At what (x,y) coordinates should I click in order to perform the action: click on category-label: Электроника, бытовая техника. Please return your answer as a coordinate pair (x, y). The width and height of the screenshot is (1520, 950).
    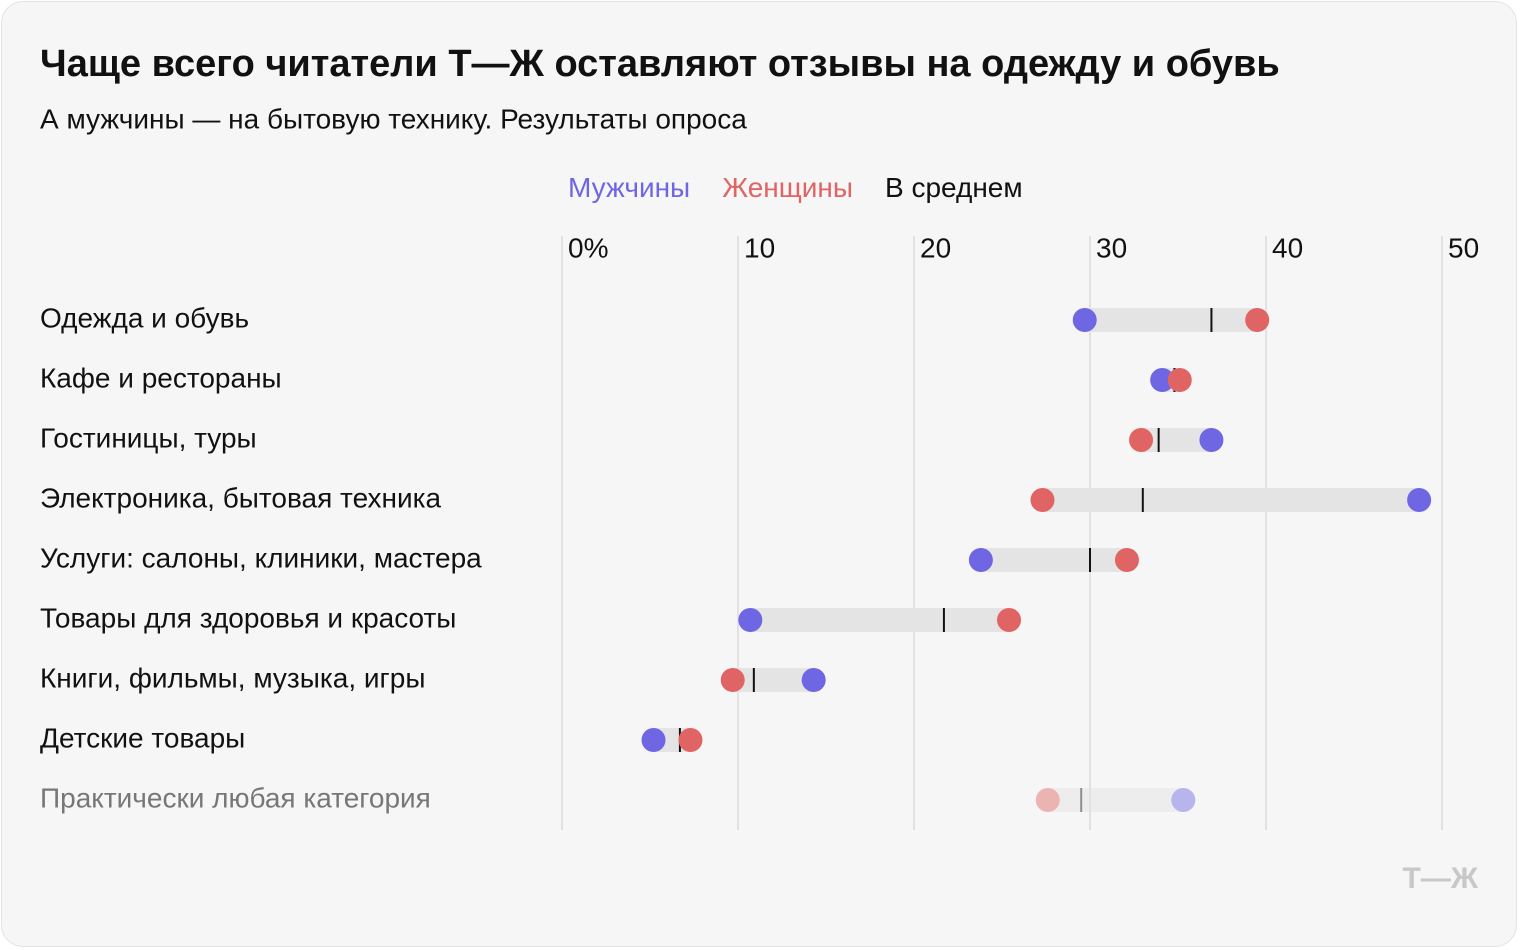
    Looking at the image, I should click on (240, 497).